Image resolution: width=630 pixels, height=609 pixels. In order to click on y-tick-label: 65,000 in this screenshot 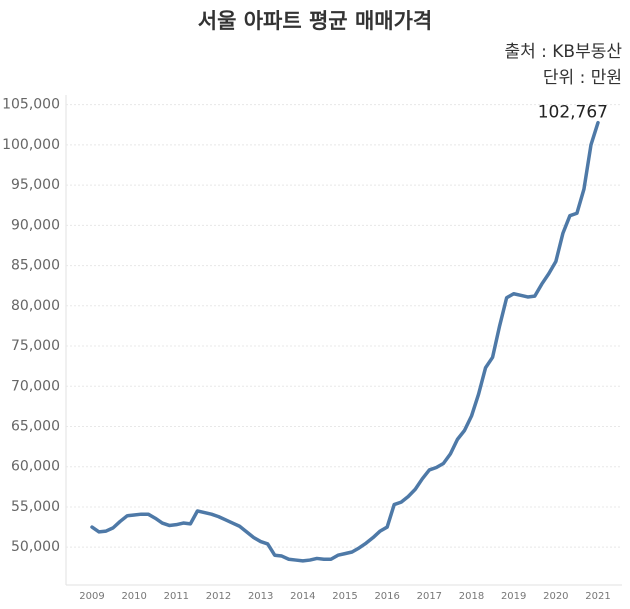, I will do `click(35, 426)`.